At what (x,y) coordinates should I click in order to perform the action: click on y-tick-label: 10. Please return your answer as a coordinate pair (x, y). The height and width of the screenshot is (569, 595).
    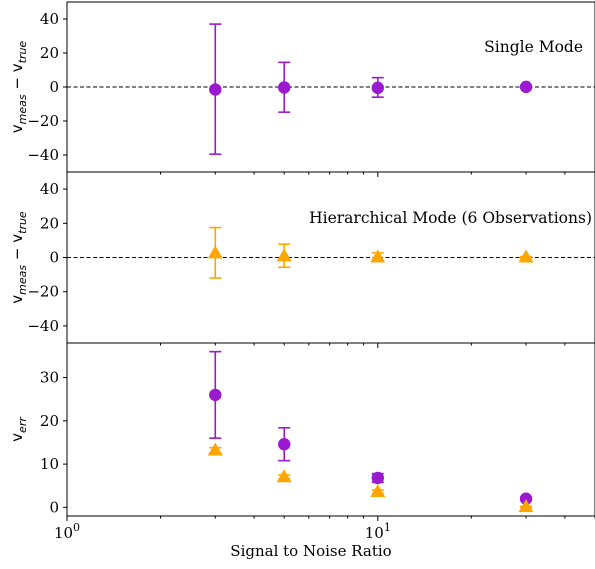
    Looking at the image, I should click on (49, 464).